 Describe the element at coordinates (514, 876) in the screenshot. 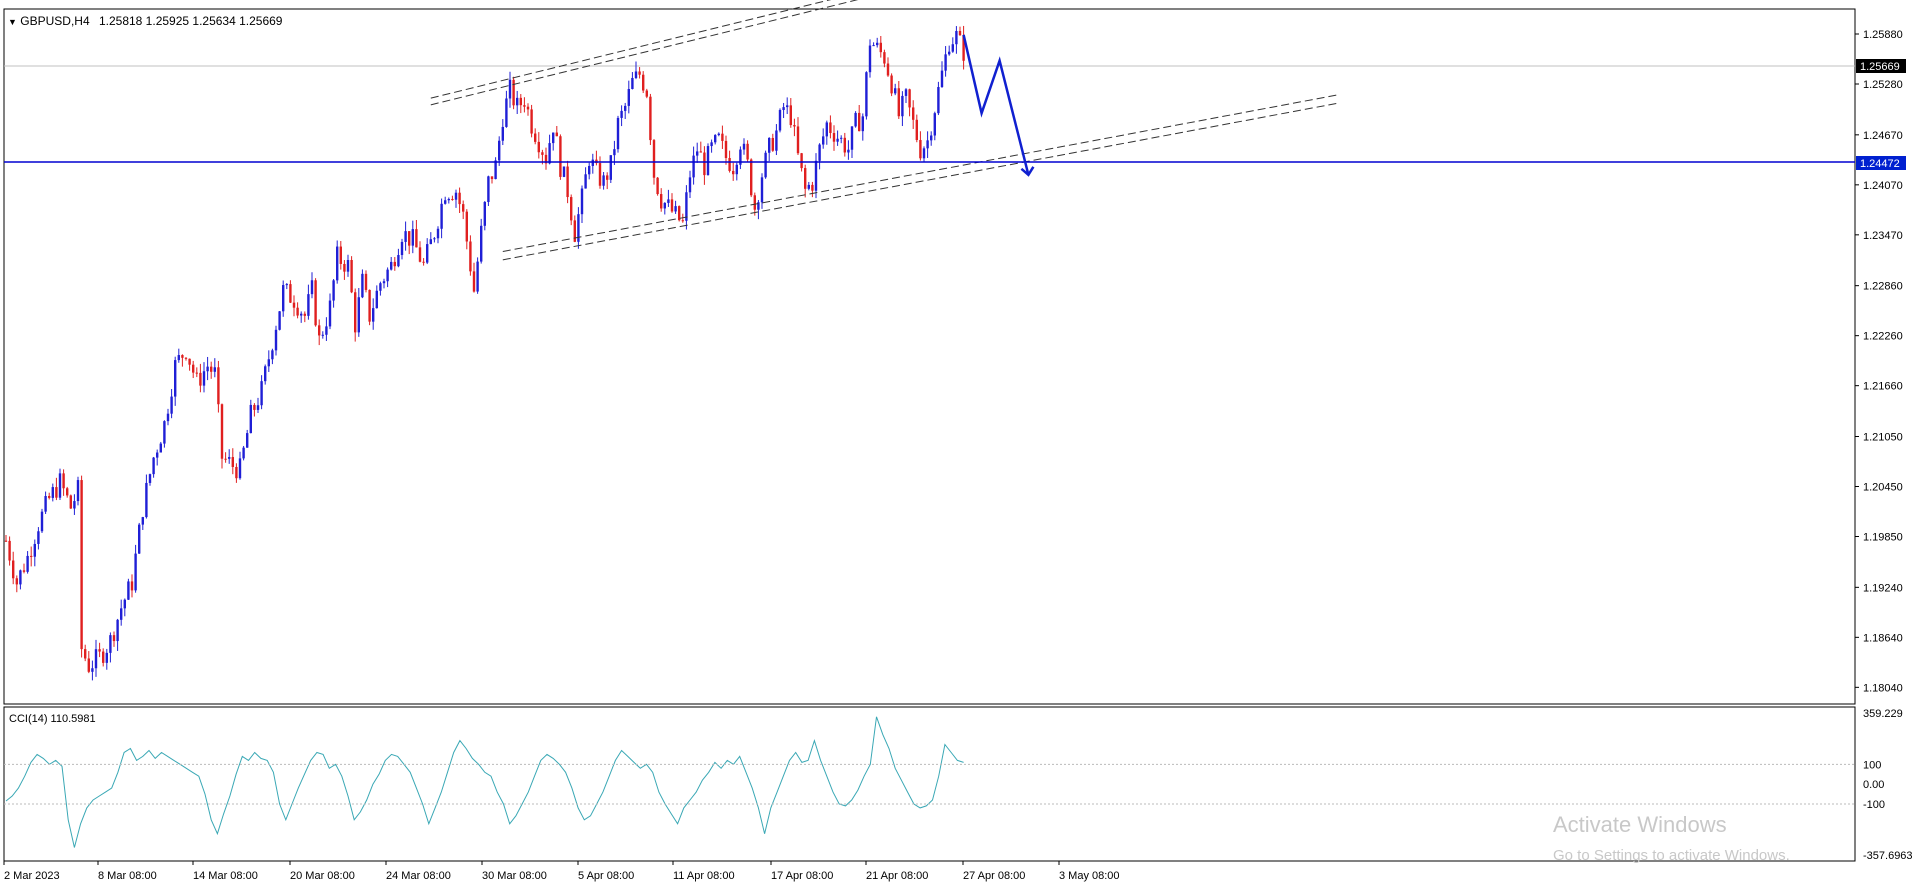

I see `time-tick-label: 30 Mar 08:00` at that location.